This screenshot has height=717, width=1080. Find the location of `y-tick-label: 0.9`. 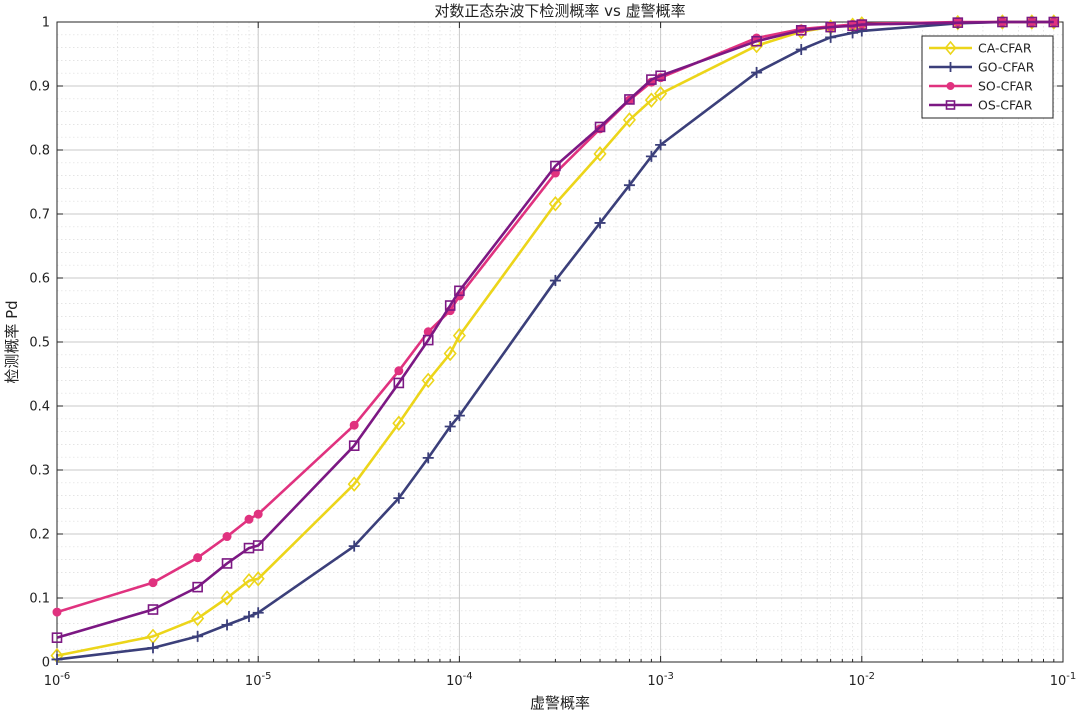

y-tick-label: 0.9 is located at coordinates (39, 87).